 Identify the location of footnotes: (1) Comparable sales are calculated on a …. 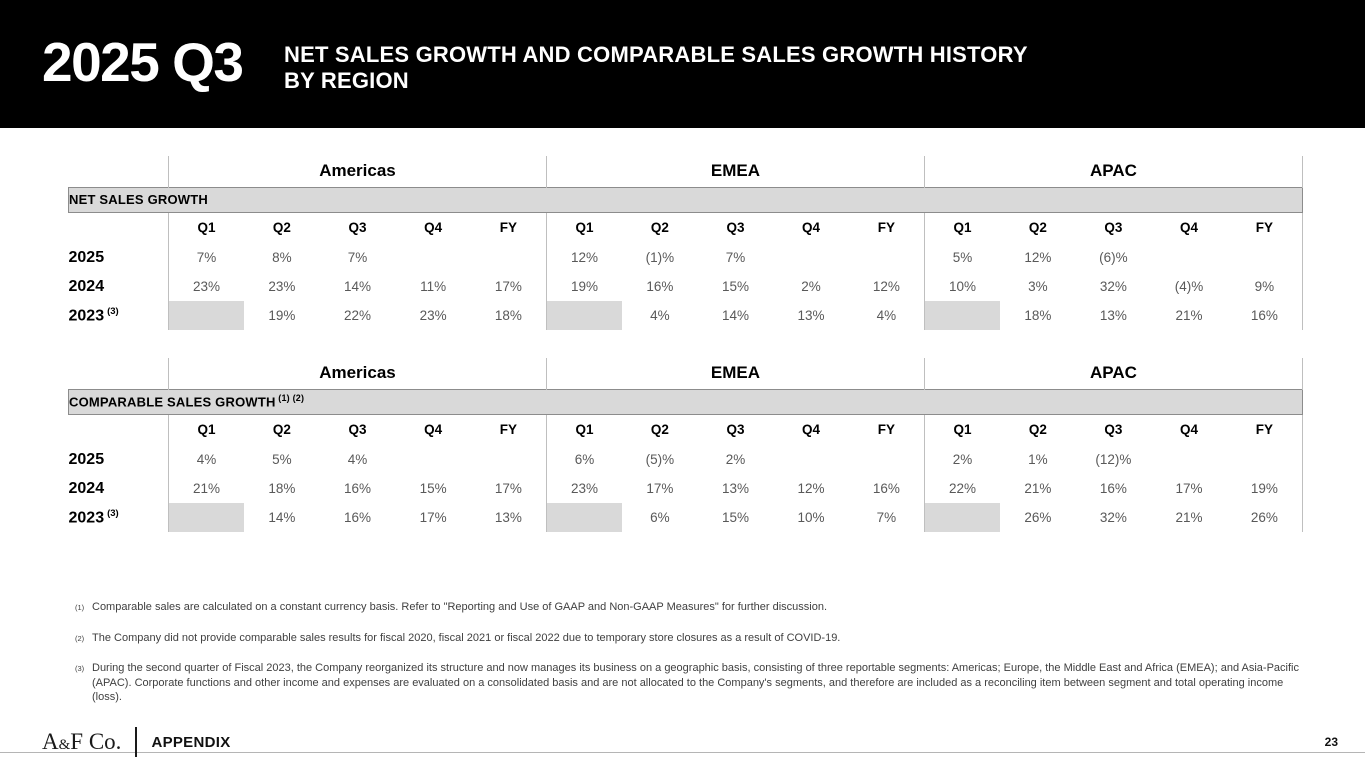
(687, 660).